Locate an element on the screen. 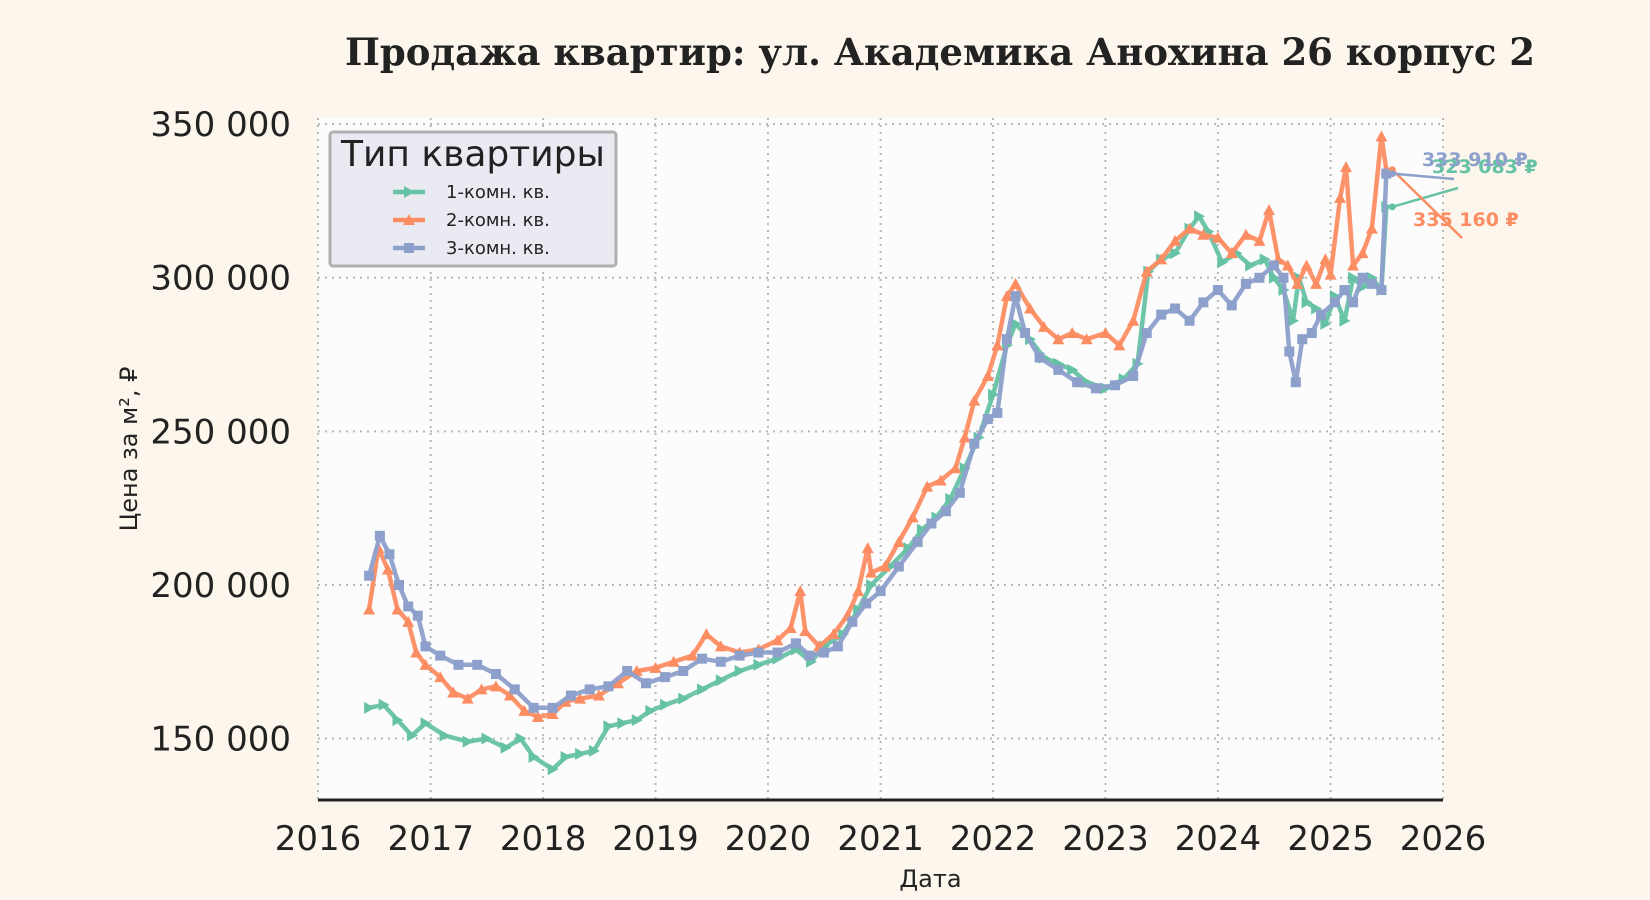 This screenshot has height=900, width=1650. y-tick-label: 300 000 is located at coordinates (220, 279).